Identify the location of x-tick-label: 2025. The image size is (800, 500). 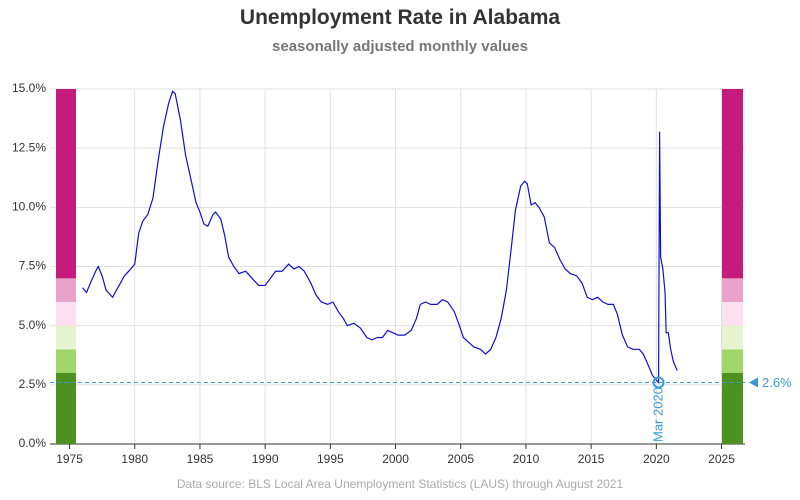
(721, 459).